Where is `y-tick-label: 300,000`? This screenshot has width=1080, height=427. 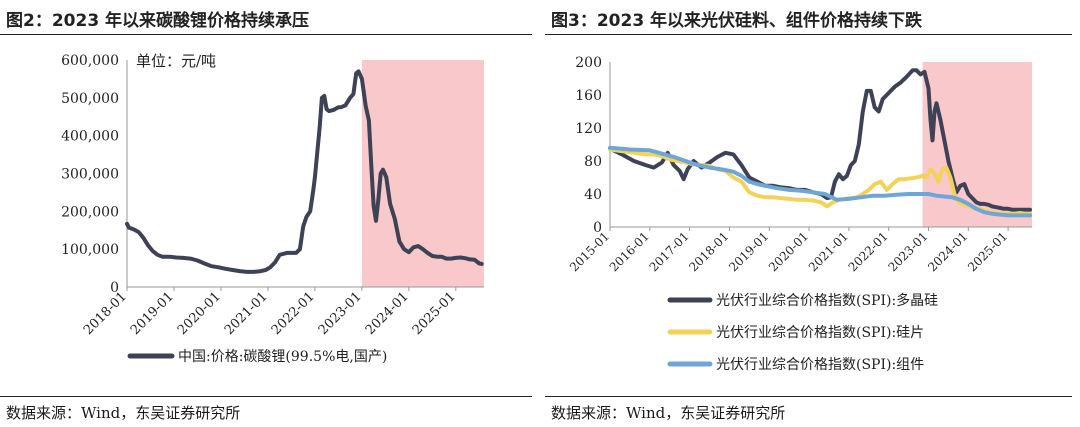 y-tick-label: 300,000 is located at coordinates (90, 175).